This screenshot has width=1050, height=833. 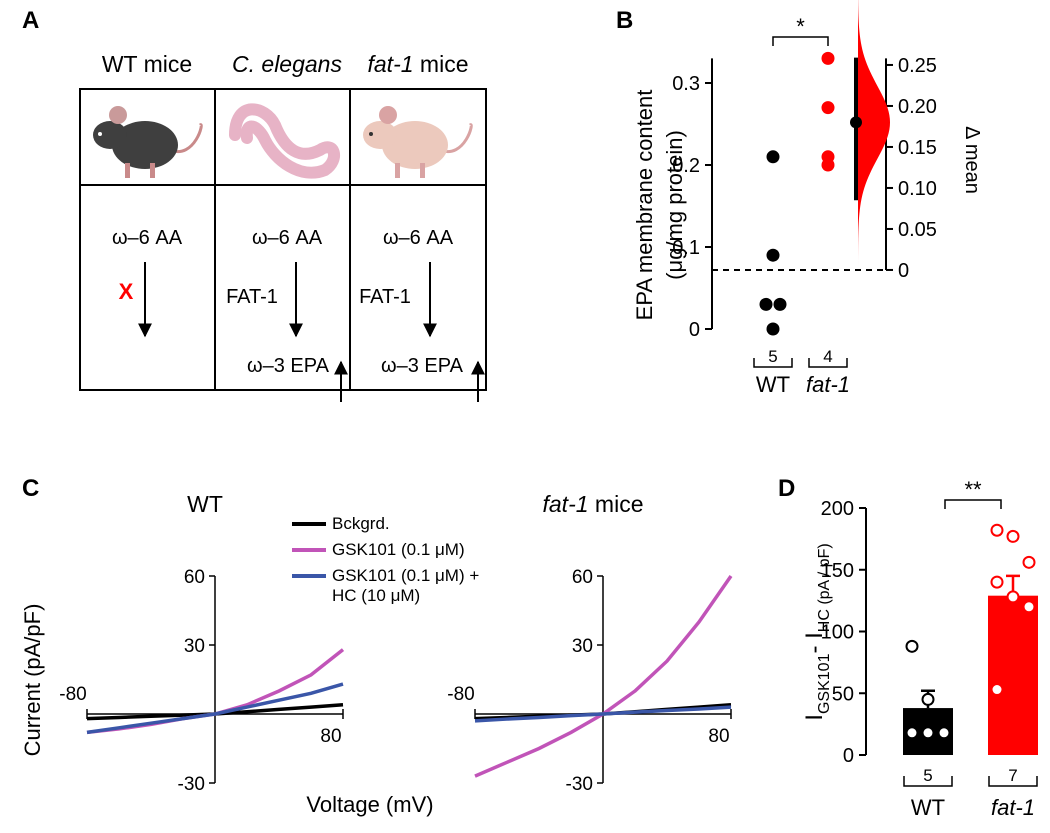 I want to click on y-tick-label: 0.1, so click(x=686, y=248).